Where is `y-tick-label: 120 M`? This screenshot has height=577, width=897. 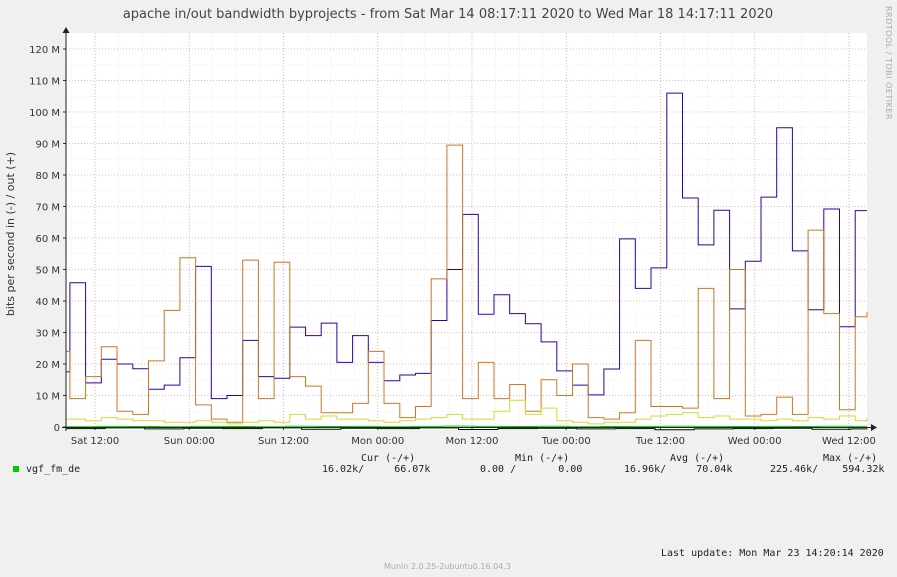 y-tick-label: 120 M is located at coordinates (44, 50).